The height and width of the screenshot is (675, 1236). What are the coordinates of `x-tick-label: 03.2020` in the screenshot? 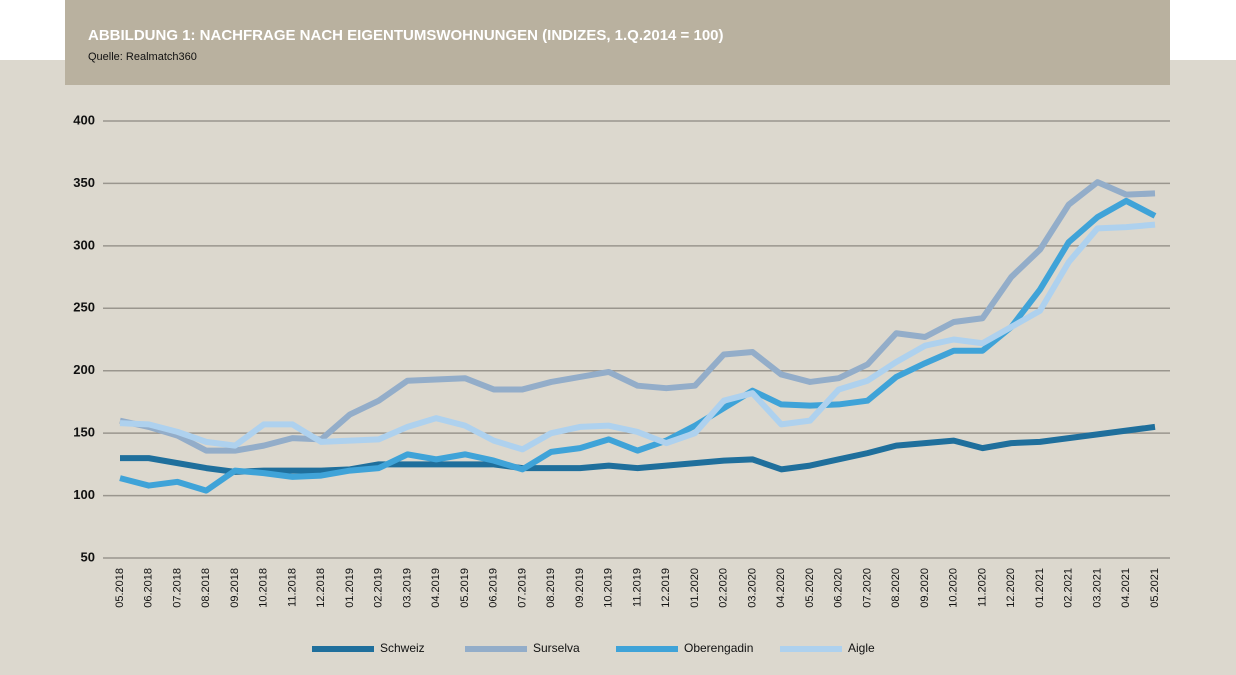 It's located at (752, 588).